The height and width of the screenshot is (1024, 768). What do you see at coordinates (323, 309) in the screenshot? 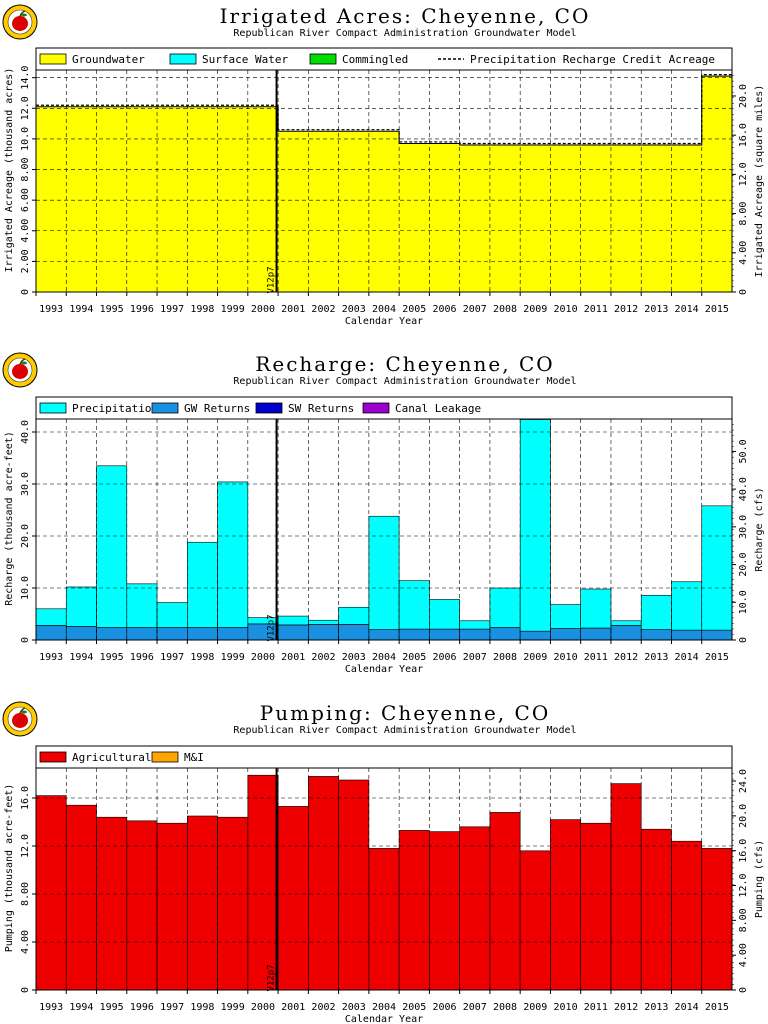
I see `x-tick-label: 2002` at bounding box center [323, 309].